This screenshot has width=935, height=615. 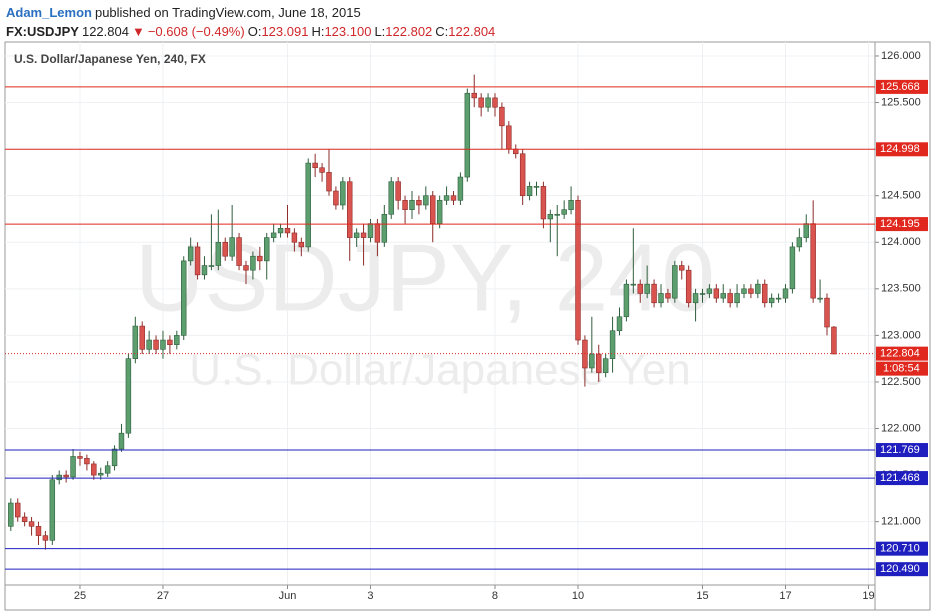 I want to click on price: 122.804, so click(x=105, y=31).